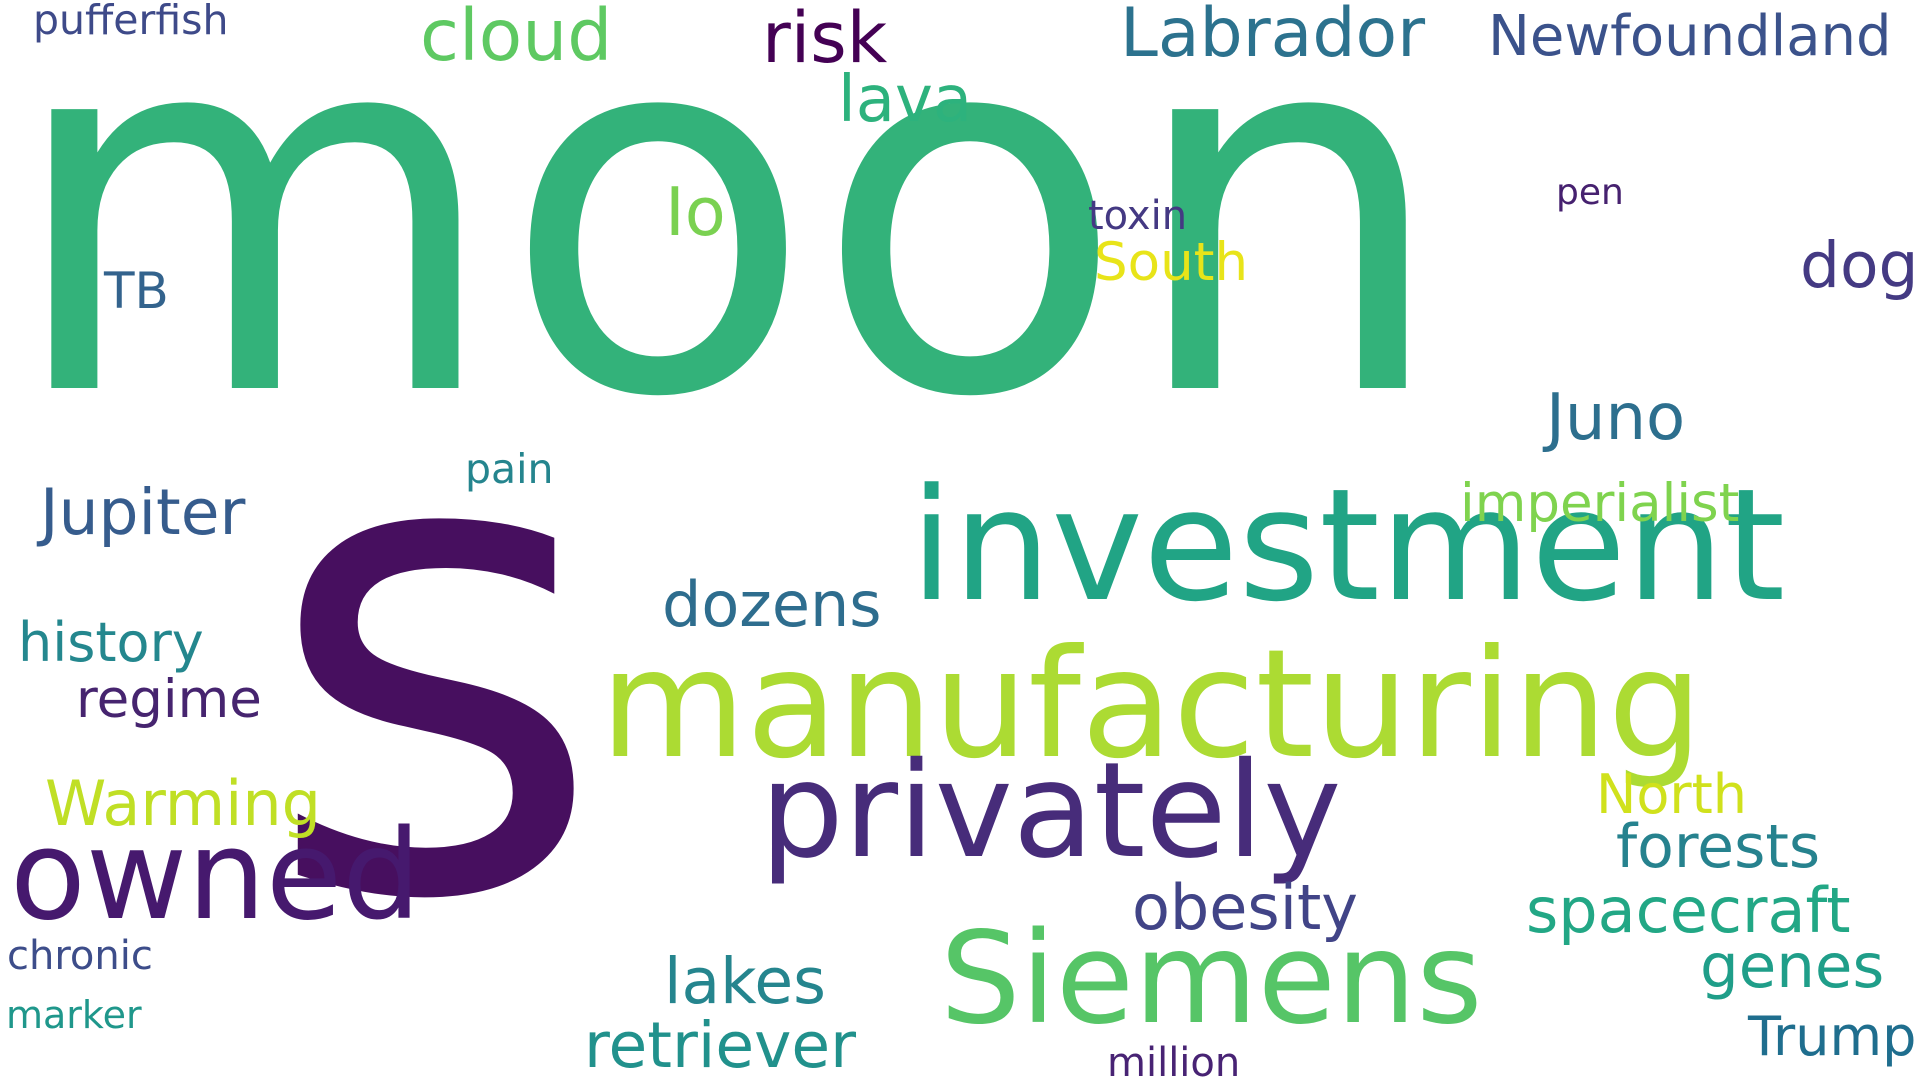 The width and height of the screenshot is (1920, 1086). What do you see at coordinates (772, 604) in the screenshot?
I see `word-dozens: dozens` at bounding box center [772, 604].